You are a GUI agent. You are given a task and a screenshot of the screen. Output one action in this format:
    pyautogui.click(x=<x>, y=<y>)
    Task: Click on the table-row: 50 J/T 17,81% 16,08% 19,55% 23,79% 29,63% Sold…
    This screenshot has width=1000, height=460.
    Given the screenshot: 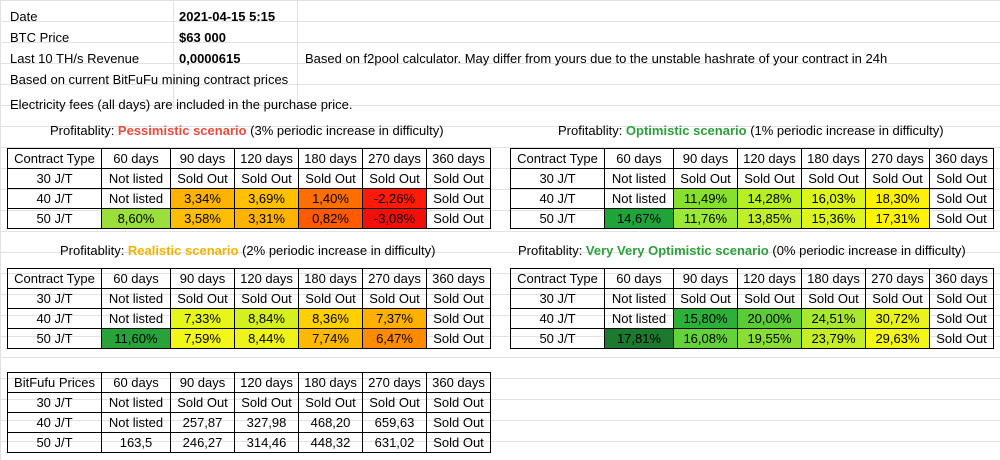 What is the action you would take?
    pyautogui.click(x=752, y=338)
    